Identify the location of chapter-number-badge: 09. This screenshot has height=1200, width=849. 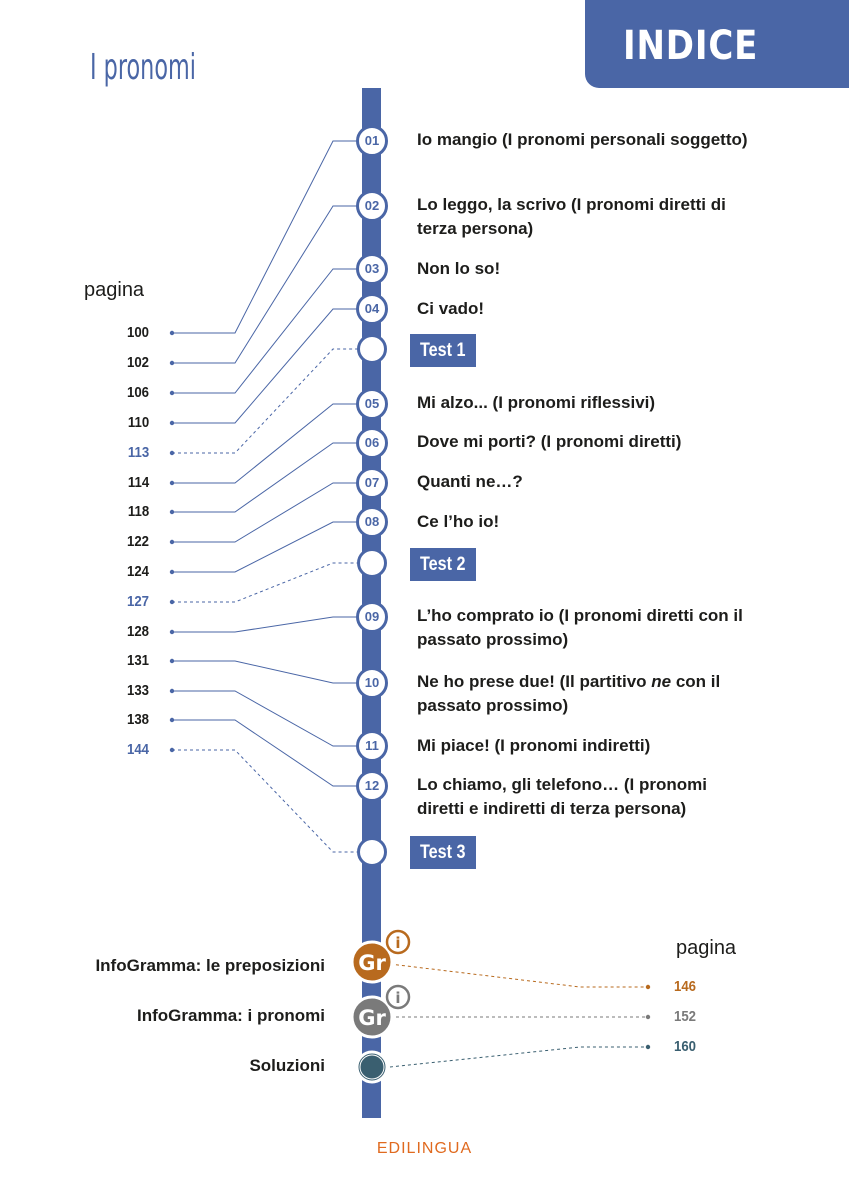
(372, 617).